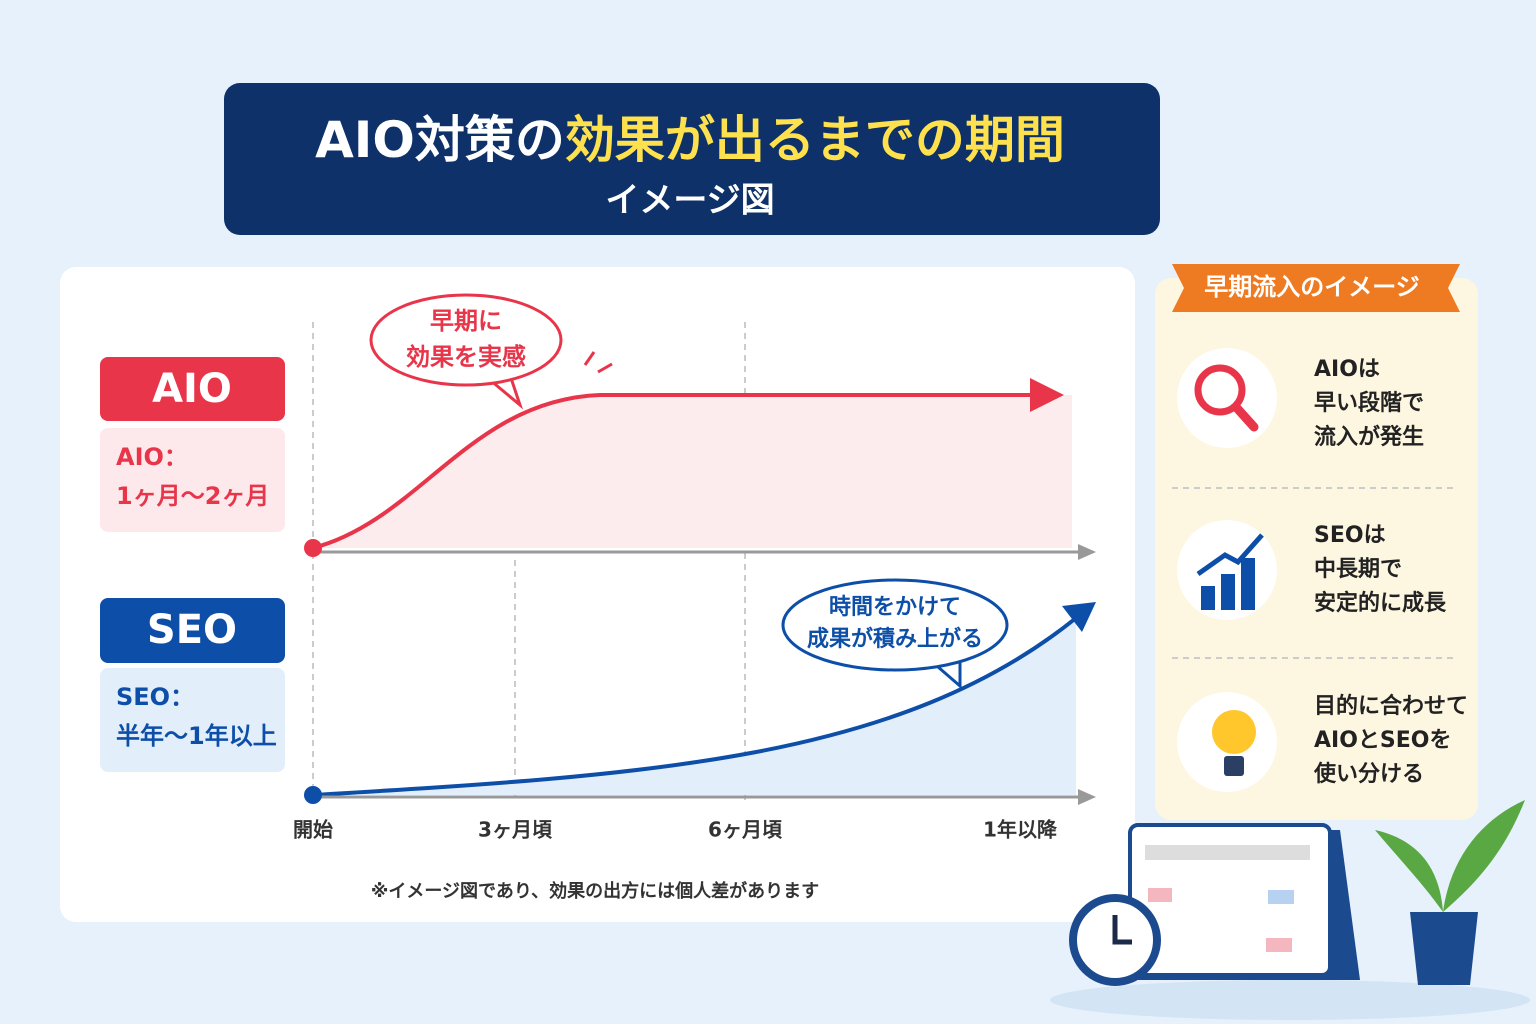 The width and height of the screenshot is (1536, 1024). I want to click on seo-curve, so click(695, 706).